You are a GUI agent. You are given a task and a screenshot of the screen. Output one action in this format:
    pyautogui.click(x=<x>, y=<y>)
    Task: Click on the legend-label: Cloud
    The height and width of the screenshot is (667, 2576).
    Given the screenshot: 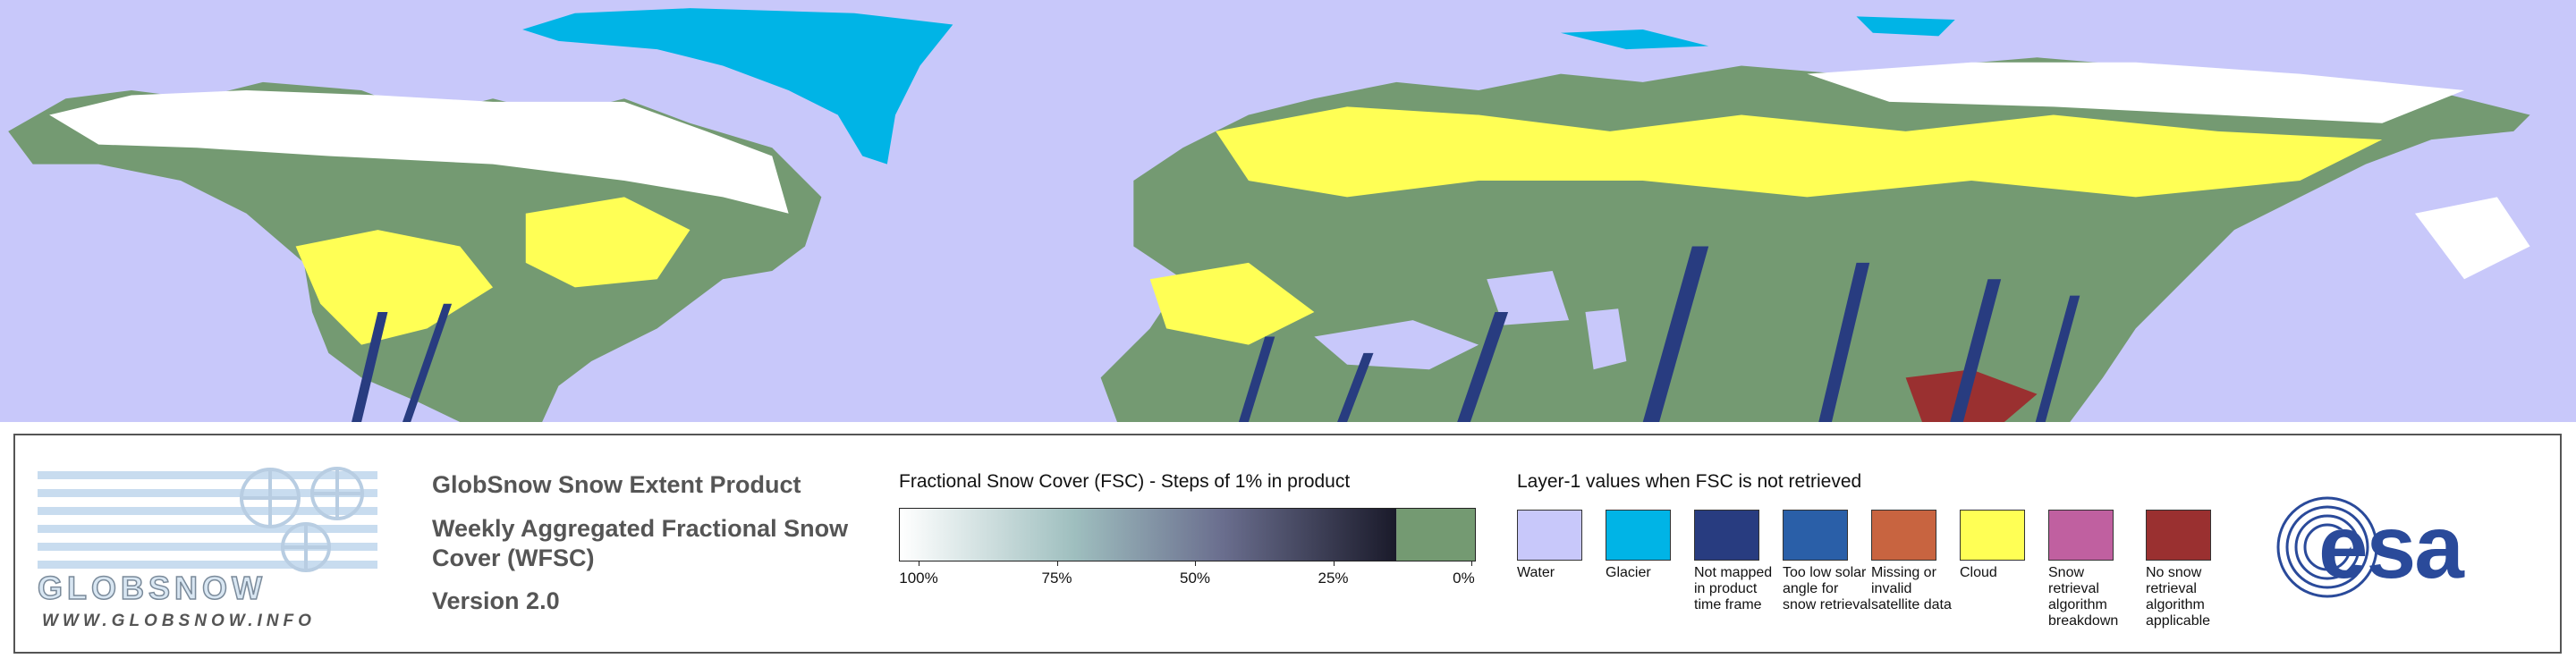 What is the action you would take?
    pyautogui.click(x=1978, y=573)
    